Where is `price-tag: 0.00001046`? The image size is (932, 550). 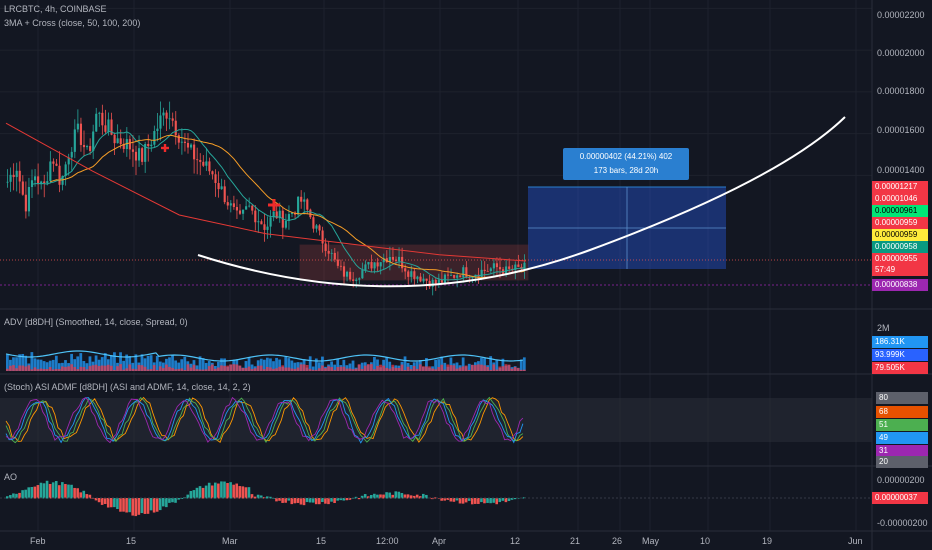 price-tag: 0.00001046 is located at coordinates (900, 199).